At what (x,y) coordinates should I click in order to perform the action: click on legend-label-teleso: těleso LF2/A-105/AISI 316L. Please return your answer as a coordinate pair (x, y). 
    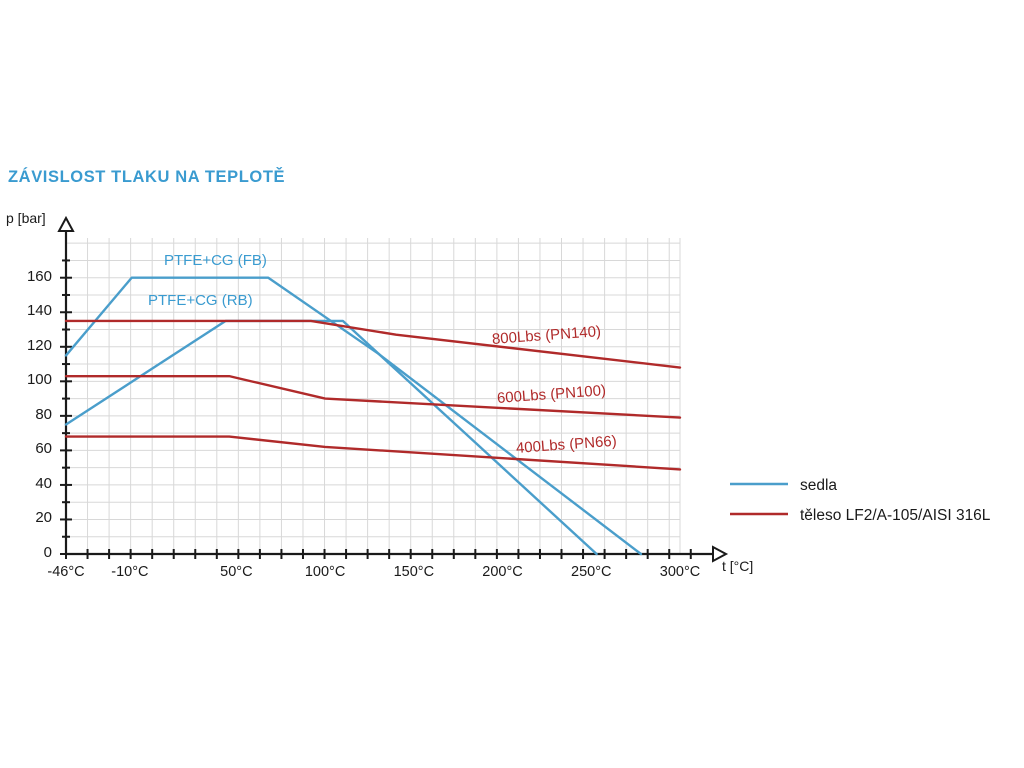
    Looking at the image, I should click on (895, 515).